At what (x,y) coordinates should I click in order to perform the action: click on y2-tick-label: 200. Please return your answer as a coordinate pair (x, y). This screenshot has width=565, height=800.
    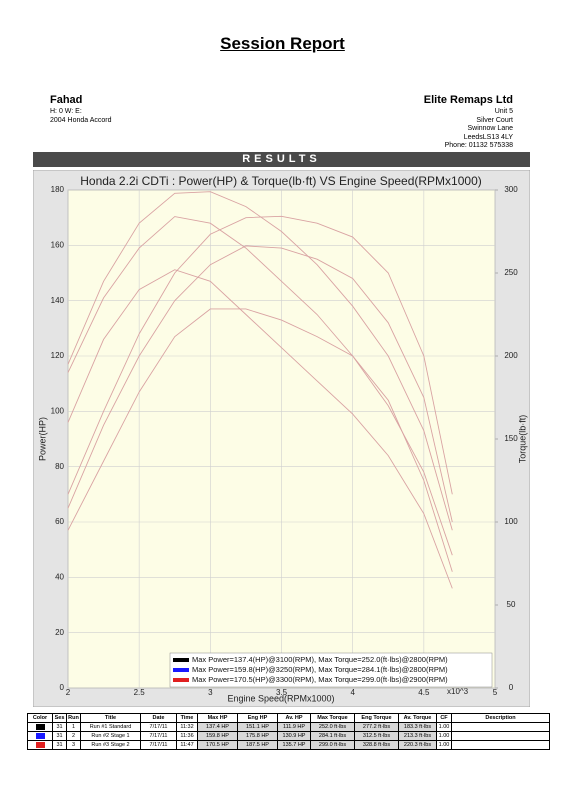
    Looking at the image, I should click on (511, 355).